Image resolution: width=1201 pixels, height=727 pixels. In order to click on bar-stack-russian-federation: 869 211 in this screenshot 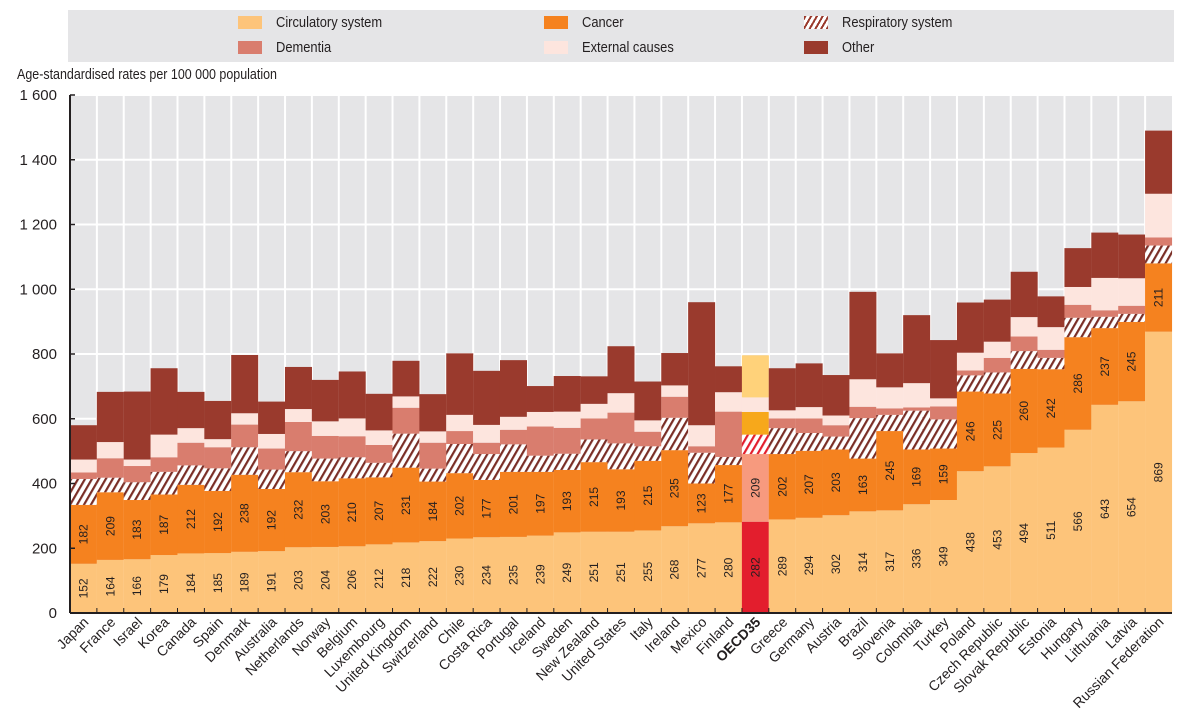, I will do `click(1159, 371)`.